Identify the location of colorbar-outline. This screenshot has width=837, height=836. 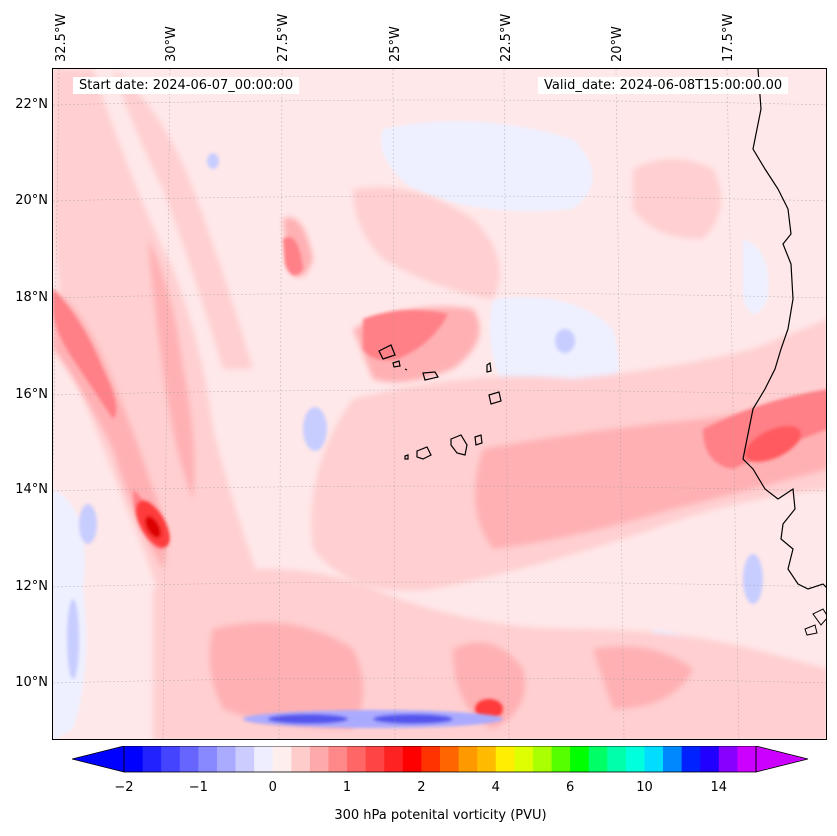
(440, 759).